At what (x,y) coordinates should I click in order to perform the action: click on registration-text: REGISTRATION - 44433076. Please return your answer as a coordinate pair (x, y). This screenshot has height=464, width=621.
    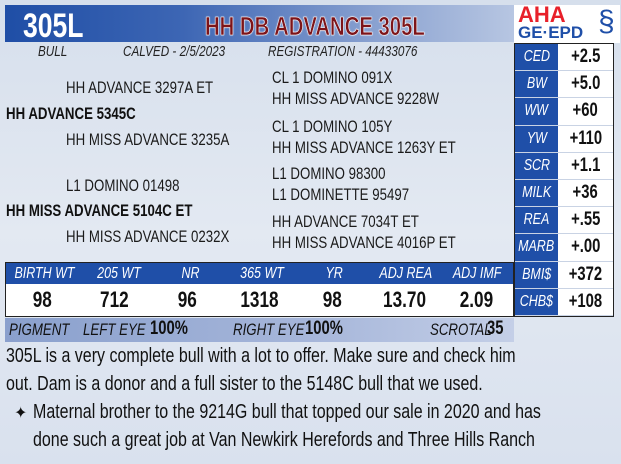
    Looking at the image, I should click on (343, 51).